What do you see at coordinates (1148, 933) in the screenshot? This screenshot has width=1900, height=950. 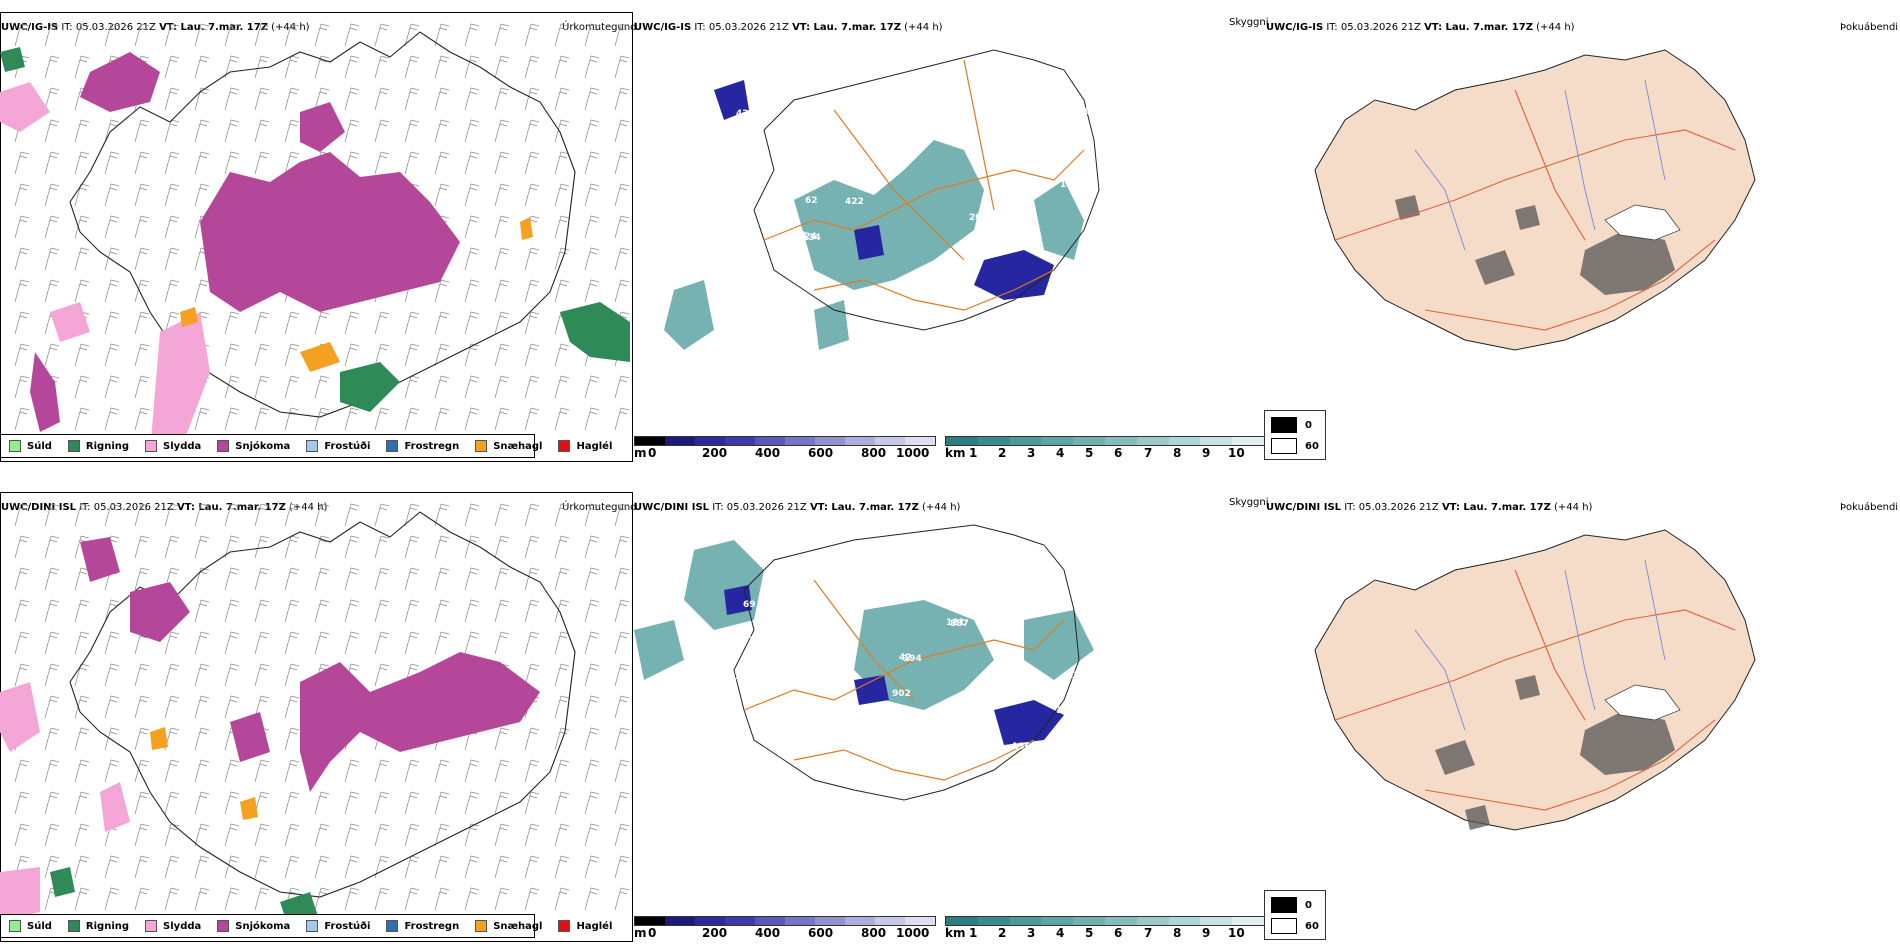 I see `km-tick: 7` at bounding box center [1148, 933].